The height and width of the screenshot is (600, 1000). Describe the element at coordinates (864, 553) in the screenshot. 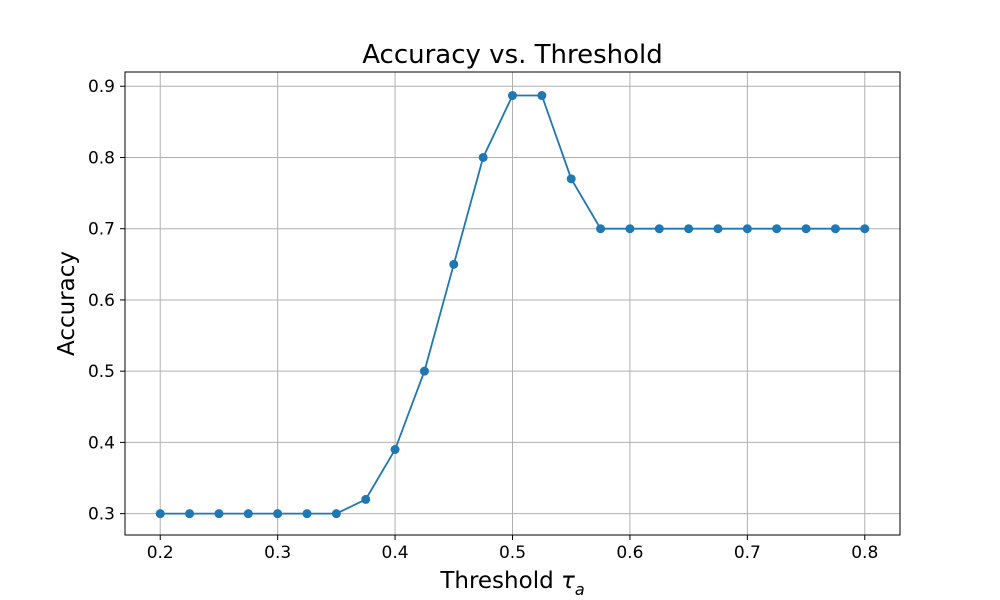

I see `x-tick-label: 0.8` at that location.